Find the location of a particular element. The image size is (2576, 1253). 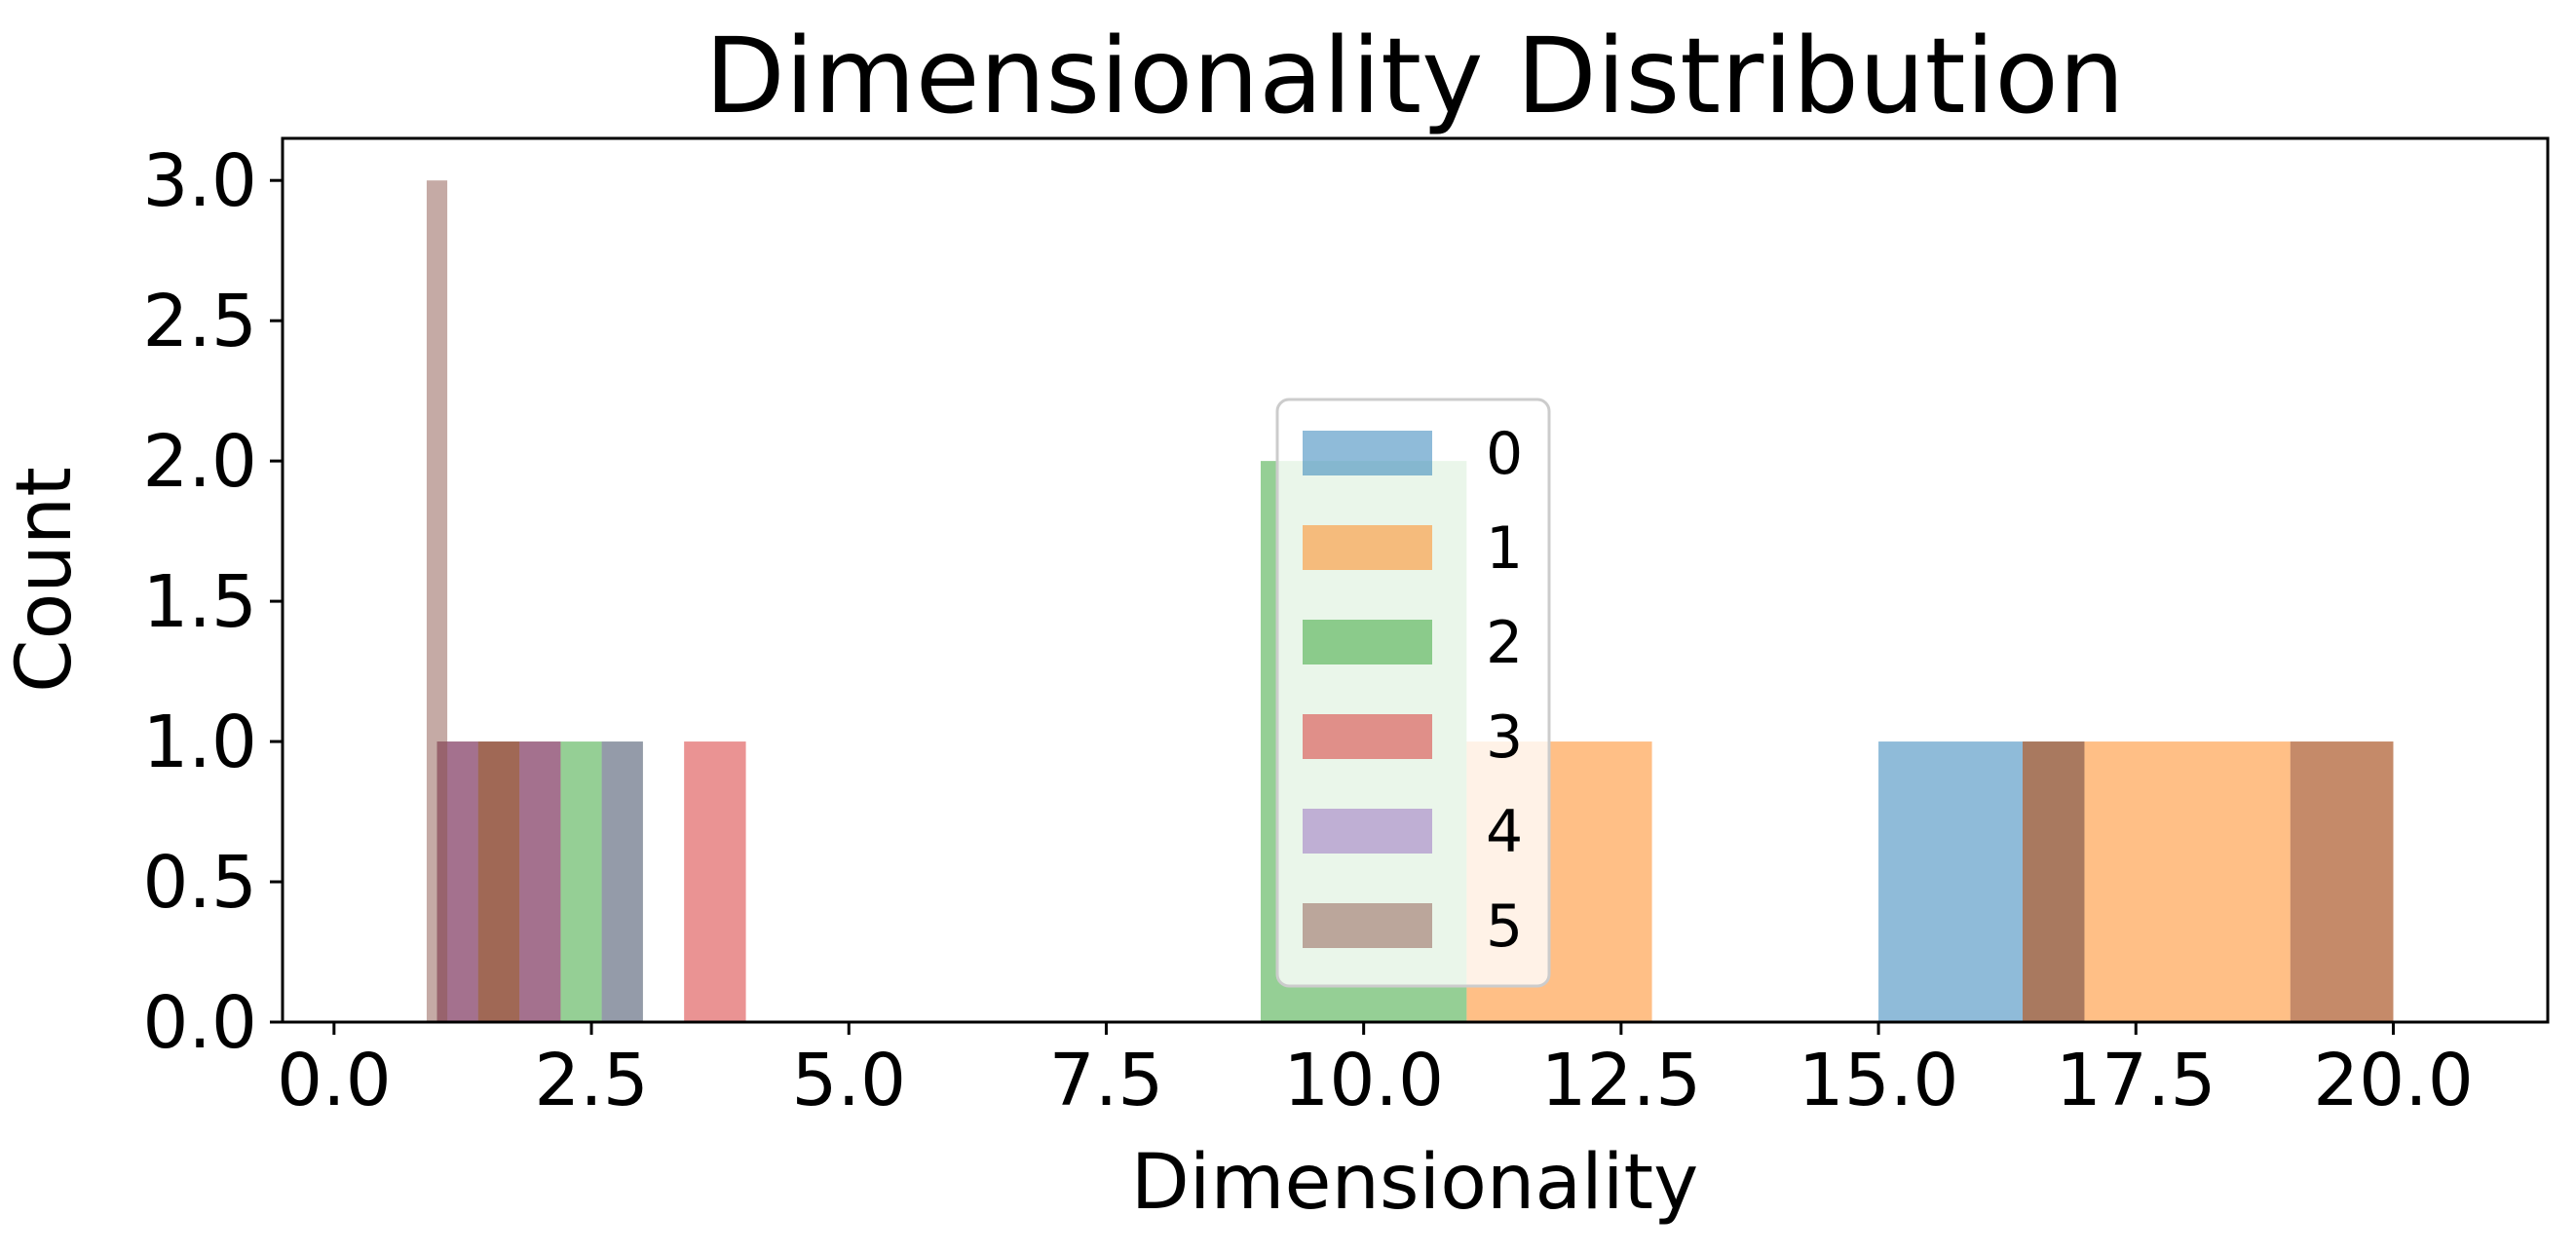

legend-label-4: 4 is located at coordinates (1504, 832).